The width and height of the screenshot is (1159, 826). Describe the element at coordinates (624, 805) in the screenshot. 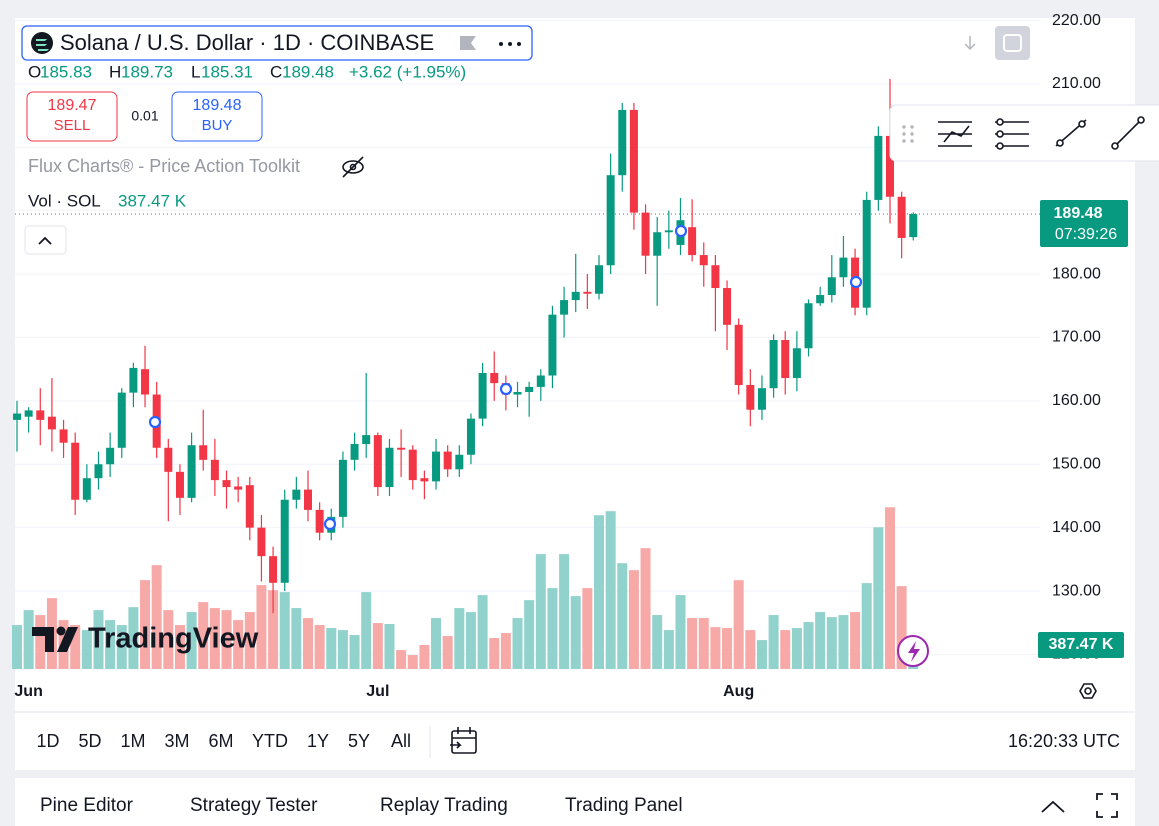

I see `panel-tab: Trading Panel` at that location.